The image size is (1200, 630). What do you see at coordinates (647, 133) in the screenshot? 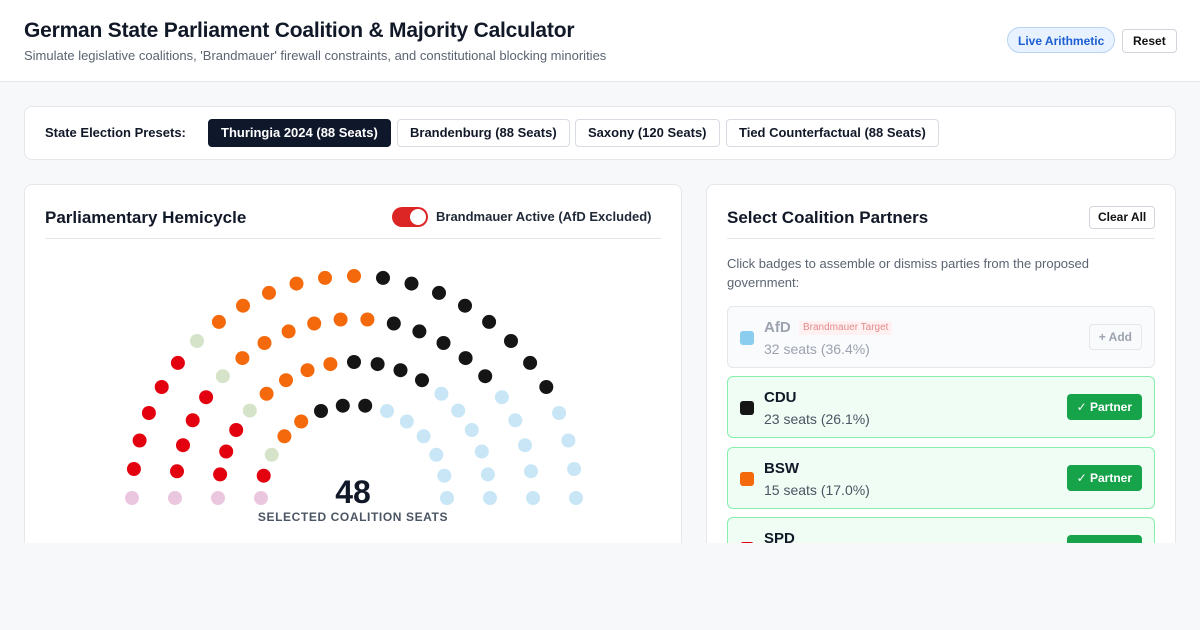
I see `preset-saxony: Saxony (120 Seats)` at bounding box center [647, 133].